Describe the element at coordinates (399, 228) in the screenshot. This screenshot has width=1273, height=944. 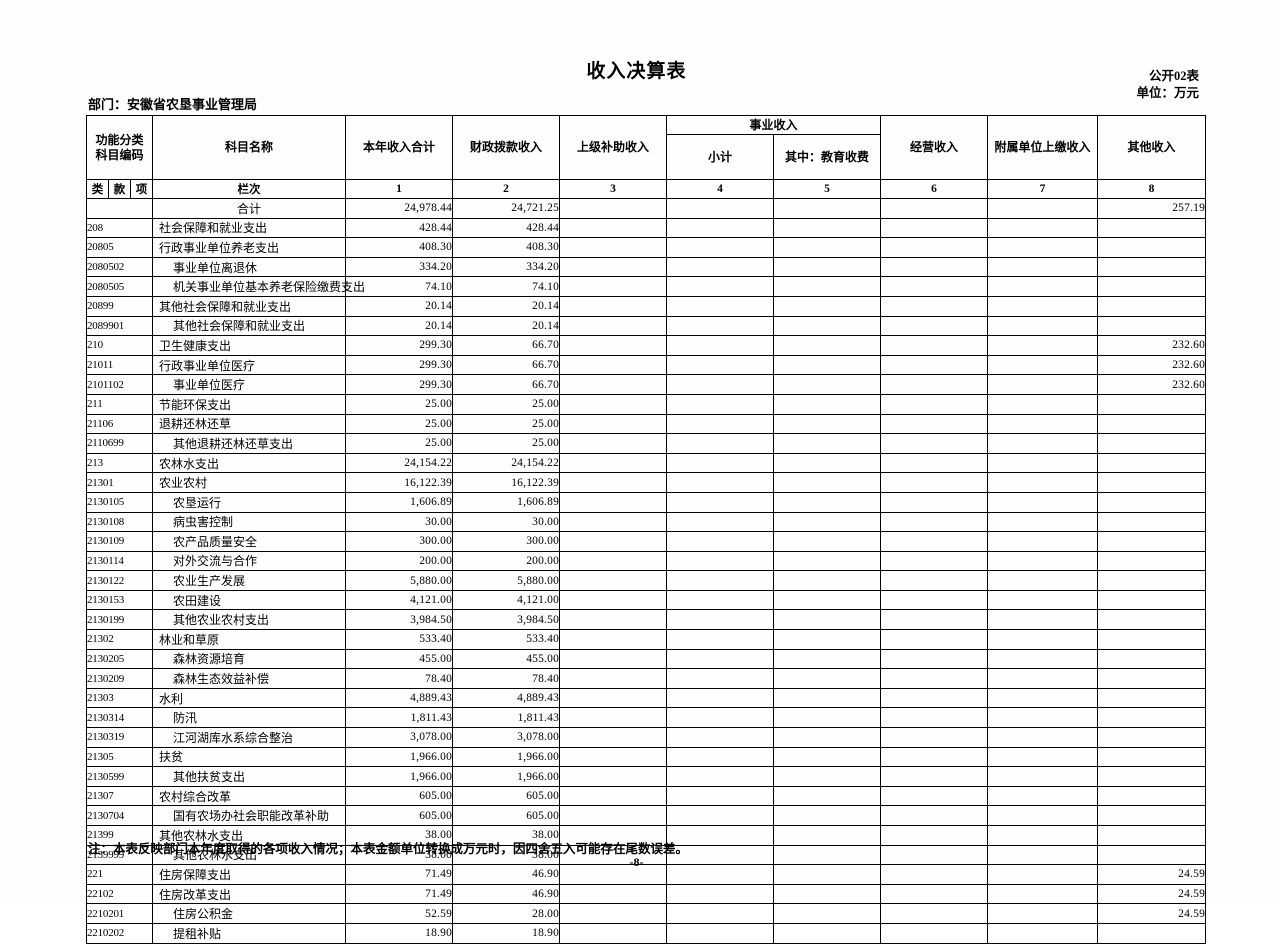
I see `row-value-col1: 428.44` at that location.